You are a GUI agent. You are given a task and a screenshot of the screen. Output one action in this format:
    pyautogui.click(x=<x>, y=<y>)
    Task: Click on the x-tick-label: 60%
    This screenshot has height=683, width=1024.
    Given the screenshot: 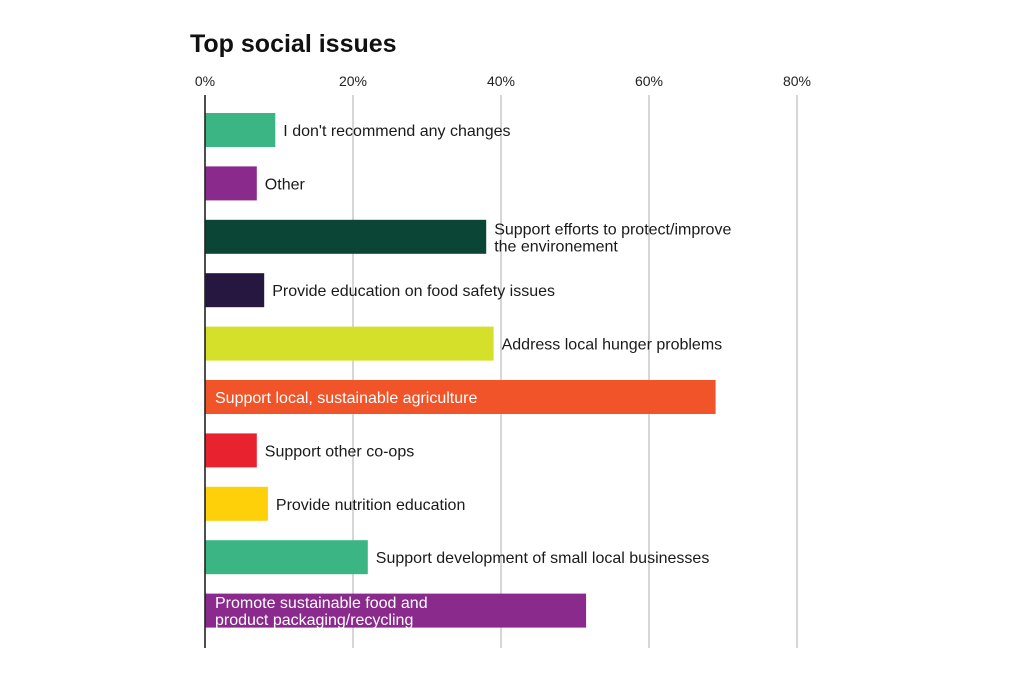 What is the action you would take?
    pyautogui.click(x=649, y=81)
    